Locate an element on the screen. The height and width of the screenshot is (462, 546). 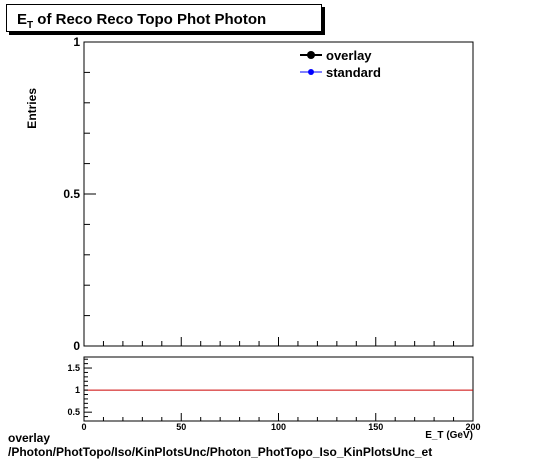
main-y-tick-label: 0.5 is located at coordinates (71, 194).